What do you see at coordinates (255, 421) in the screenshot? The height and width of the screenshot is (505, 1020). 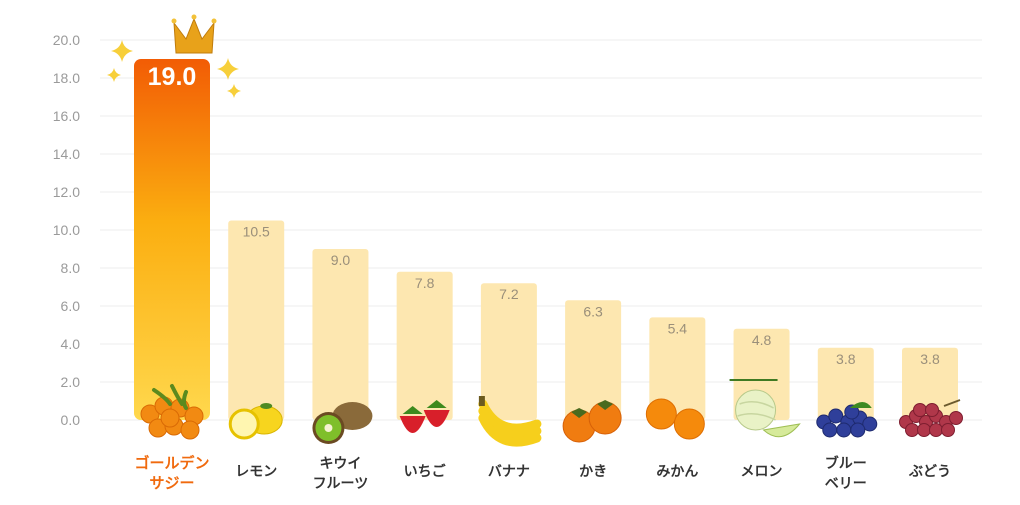 I see `lemon-icon` at bounding box center [255, 421].